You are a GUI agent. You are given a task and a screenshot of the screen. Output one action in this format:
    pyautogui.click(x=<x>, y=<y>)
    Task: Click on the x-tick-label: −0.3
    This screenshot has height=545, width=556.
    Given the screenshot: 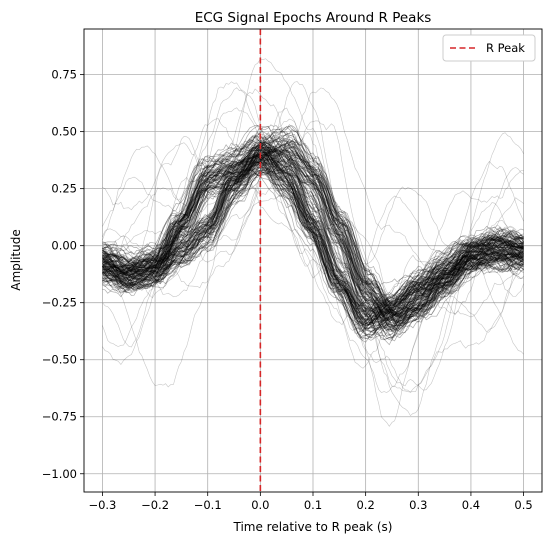 What is the action you would take?
    pyautogui.click(x=102, y=505)
    